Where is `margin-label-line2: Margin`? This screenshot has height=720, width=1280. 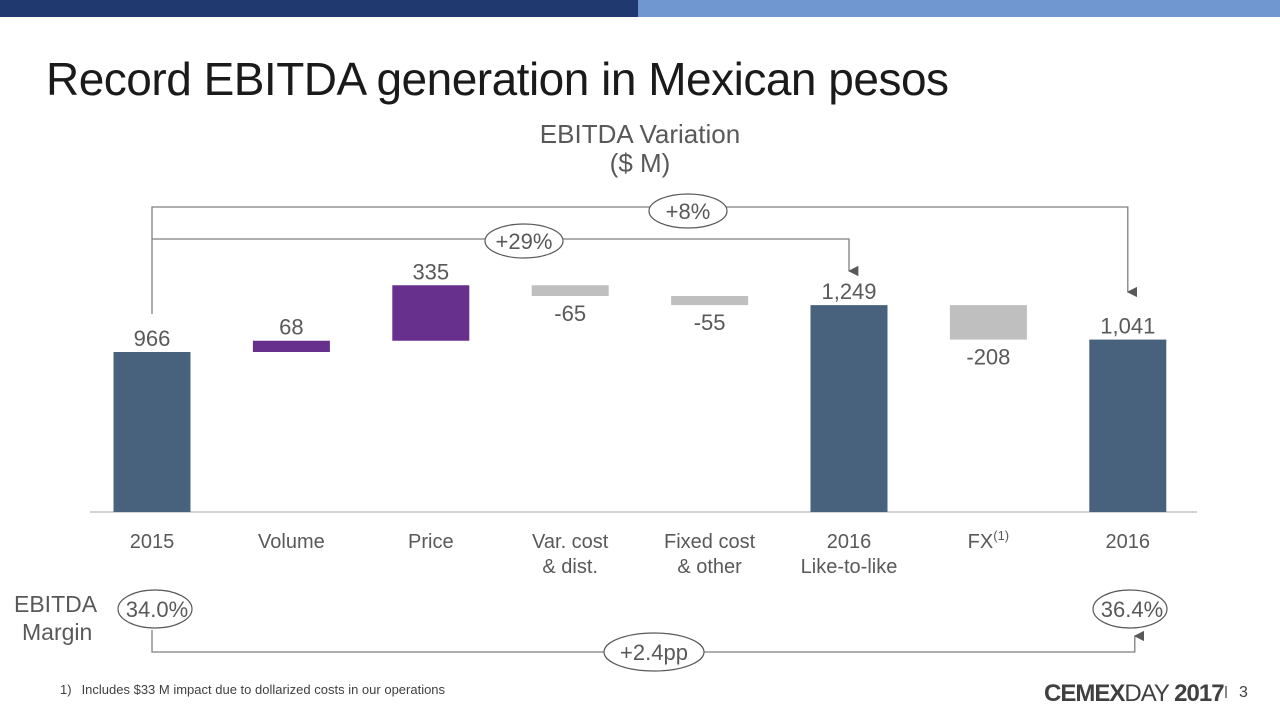
margin-label-line2: Margin is located at coordinates (57, 632).